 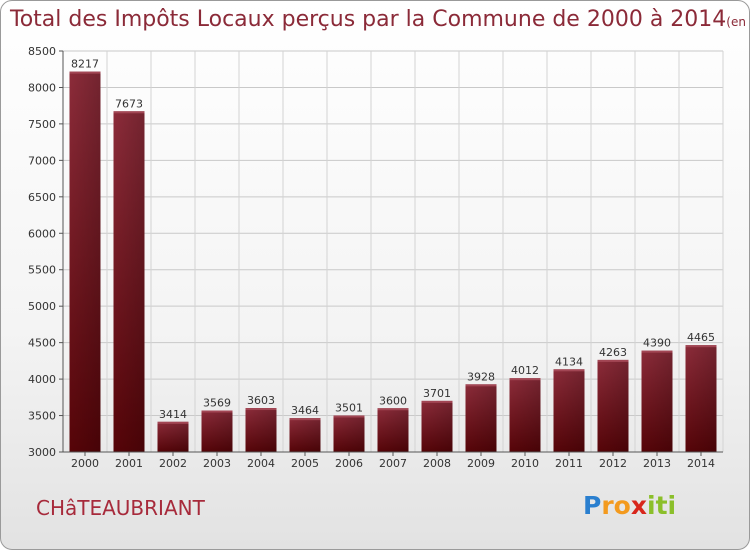 I want to click on logo-letter: P, so click(x=592, y=505).